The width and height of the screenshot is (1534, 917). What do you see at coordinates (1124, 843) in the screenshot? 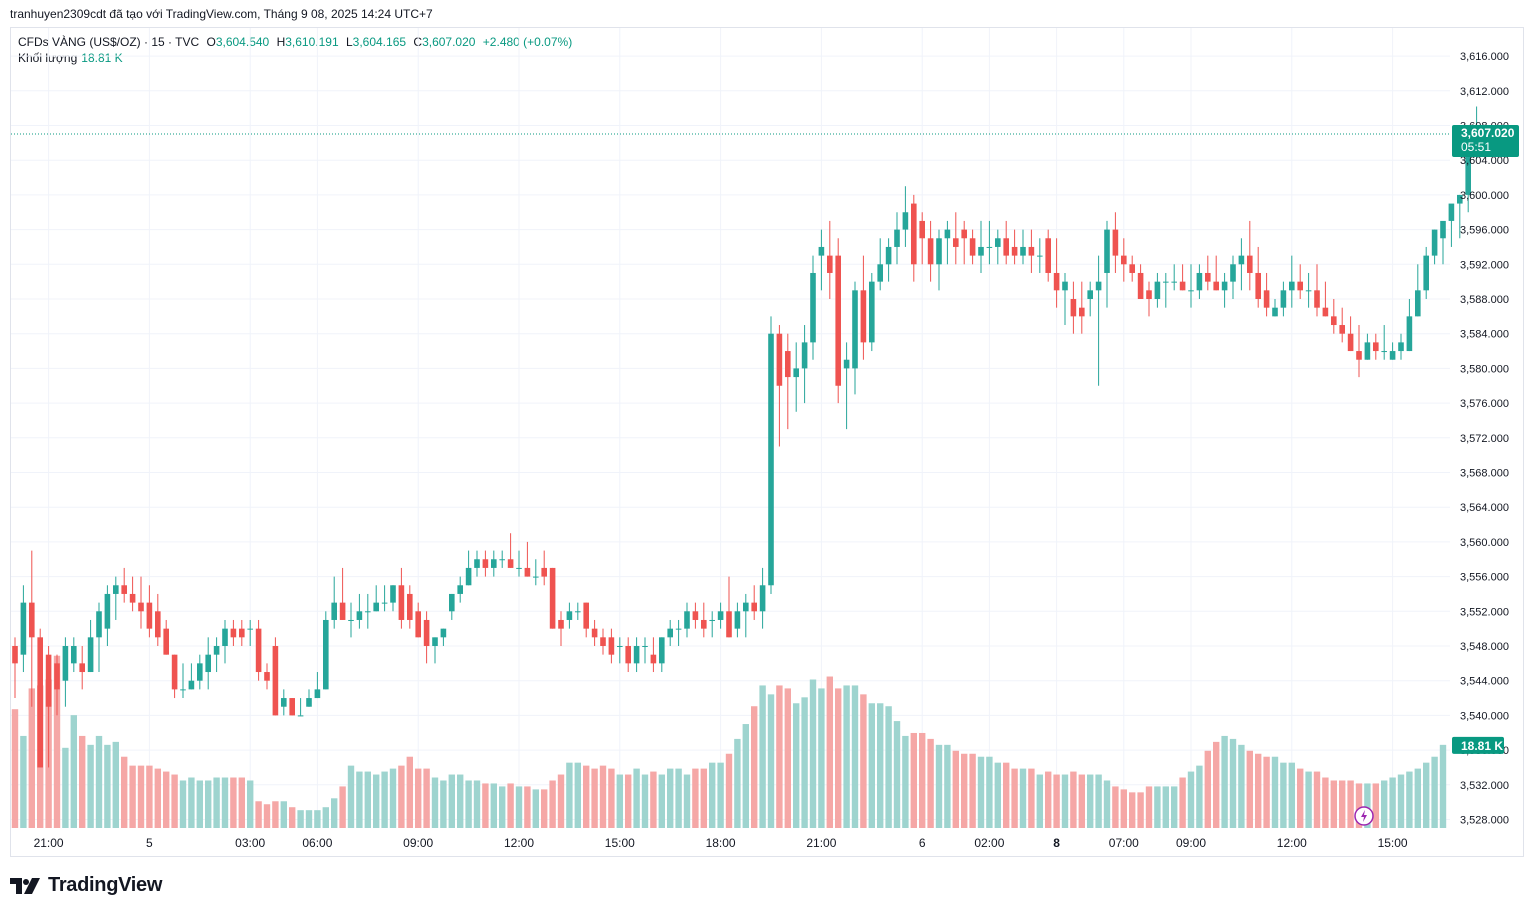
I see `x-tick-label: 07:00` at bounding box center [1124, 843].